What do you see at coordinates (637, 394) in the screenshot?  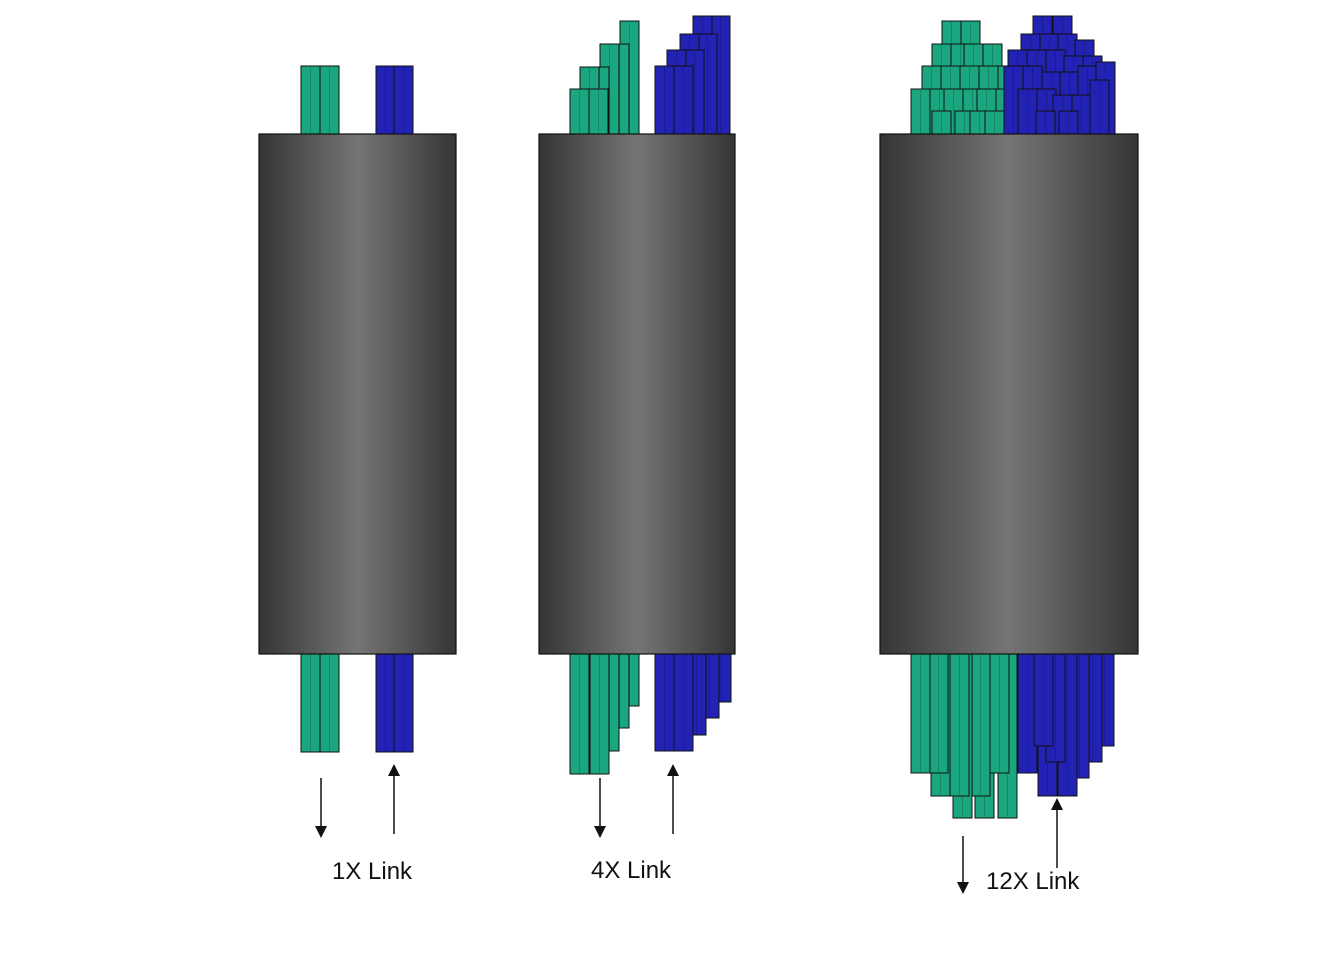 I see `cable-sleeve-4x` at bounding box center [637, 394].